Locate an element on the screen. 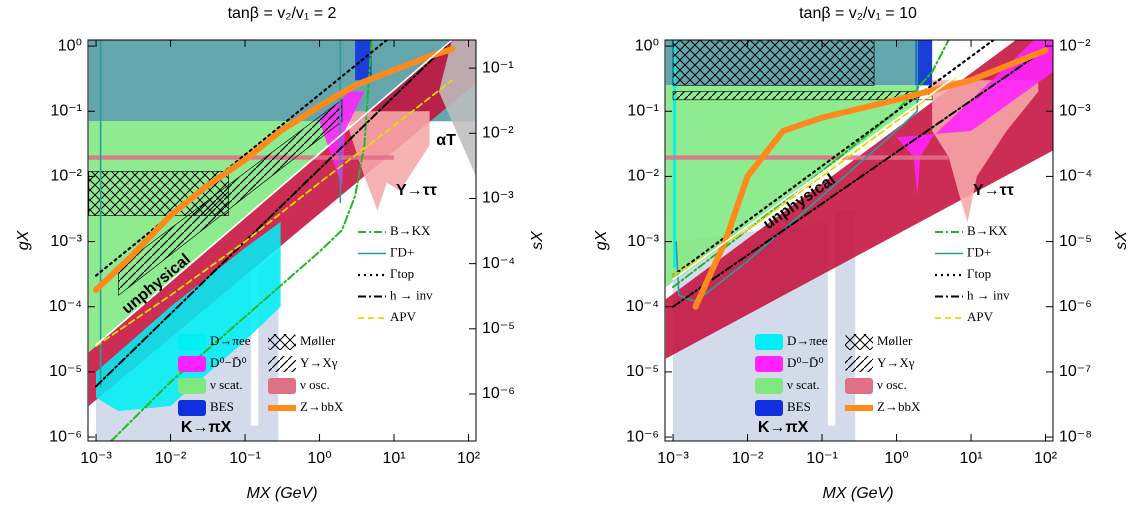 This screenshot has width=1147, height=508. y-tick-label: 10⁻⁴ is located at coordinates (642, 306).